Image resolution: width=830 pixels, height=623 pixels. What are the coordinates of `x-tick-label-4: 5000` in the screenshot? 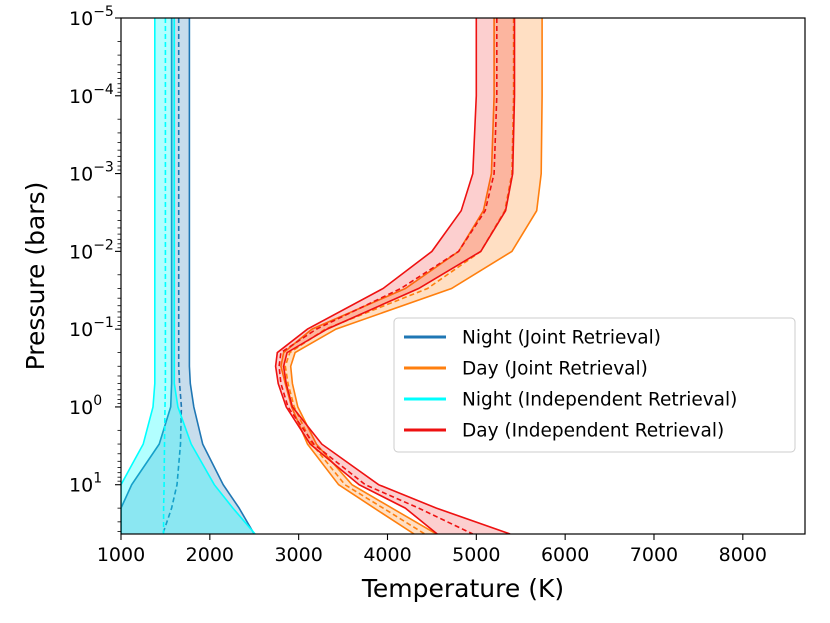 It's located at (476, 555).